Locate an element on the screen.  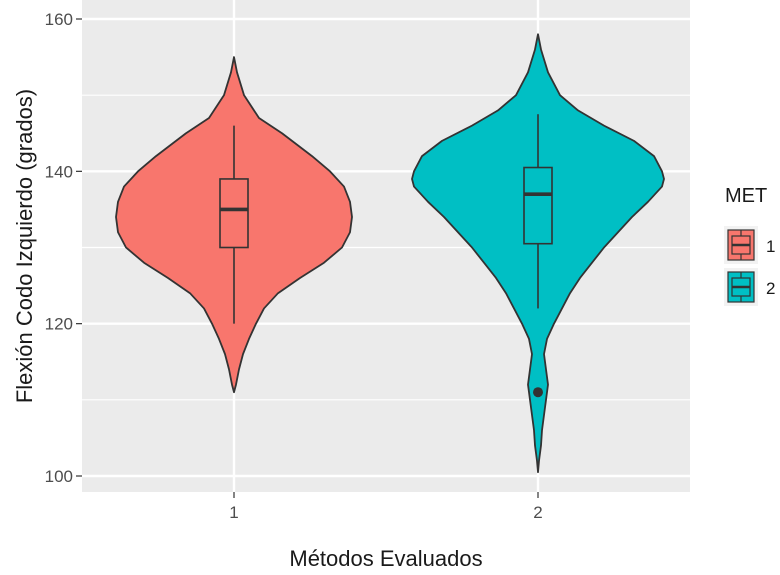
y-tick-label: 120 is located at coordinates (59, 324).